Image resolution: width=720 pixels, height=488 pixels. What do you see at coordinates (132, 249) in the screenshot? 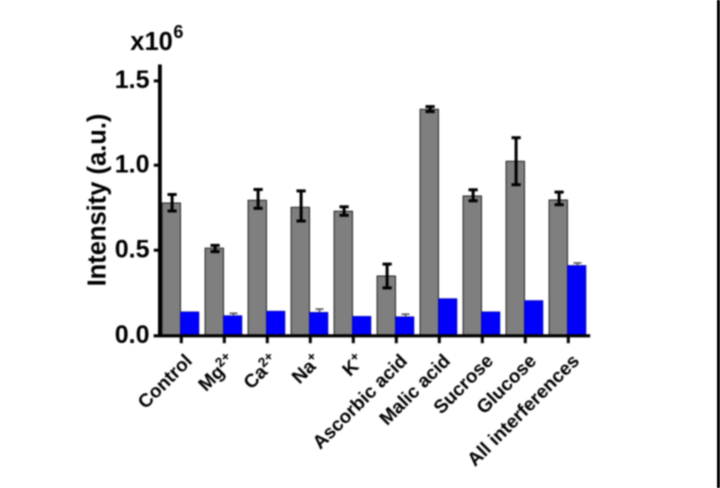
I see `svg-text: 0.5` at bounding box center [132, 249].